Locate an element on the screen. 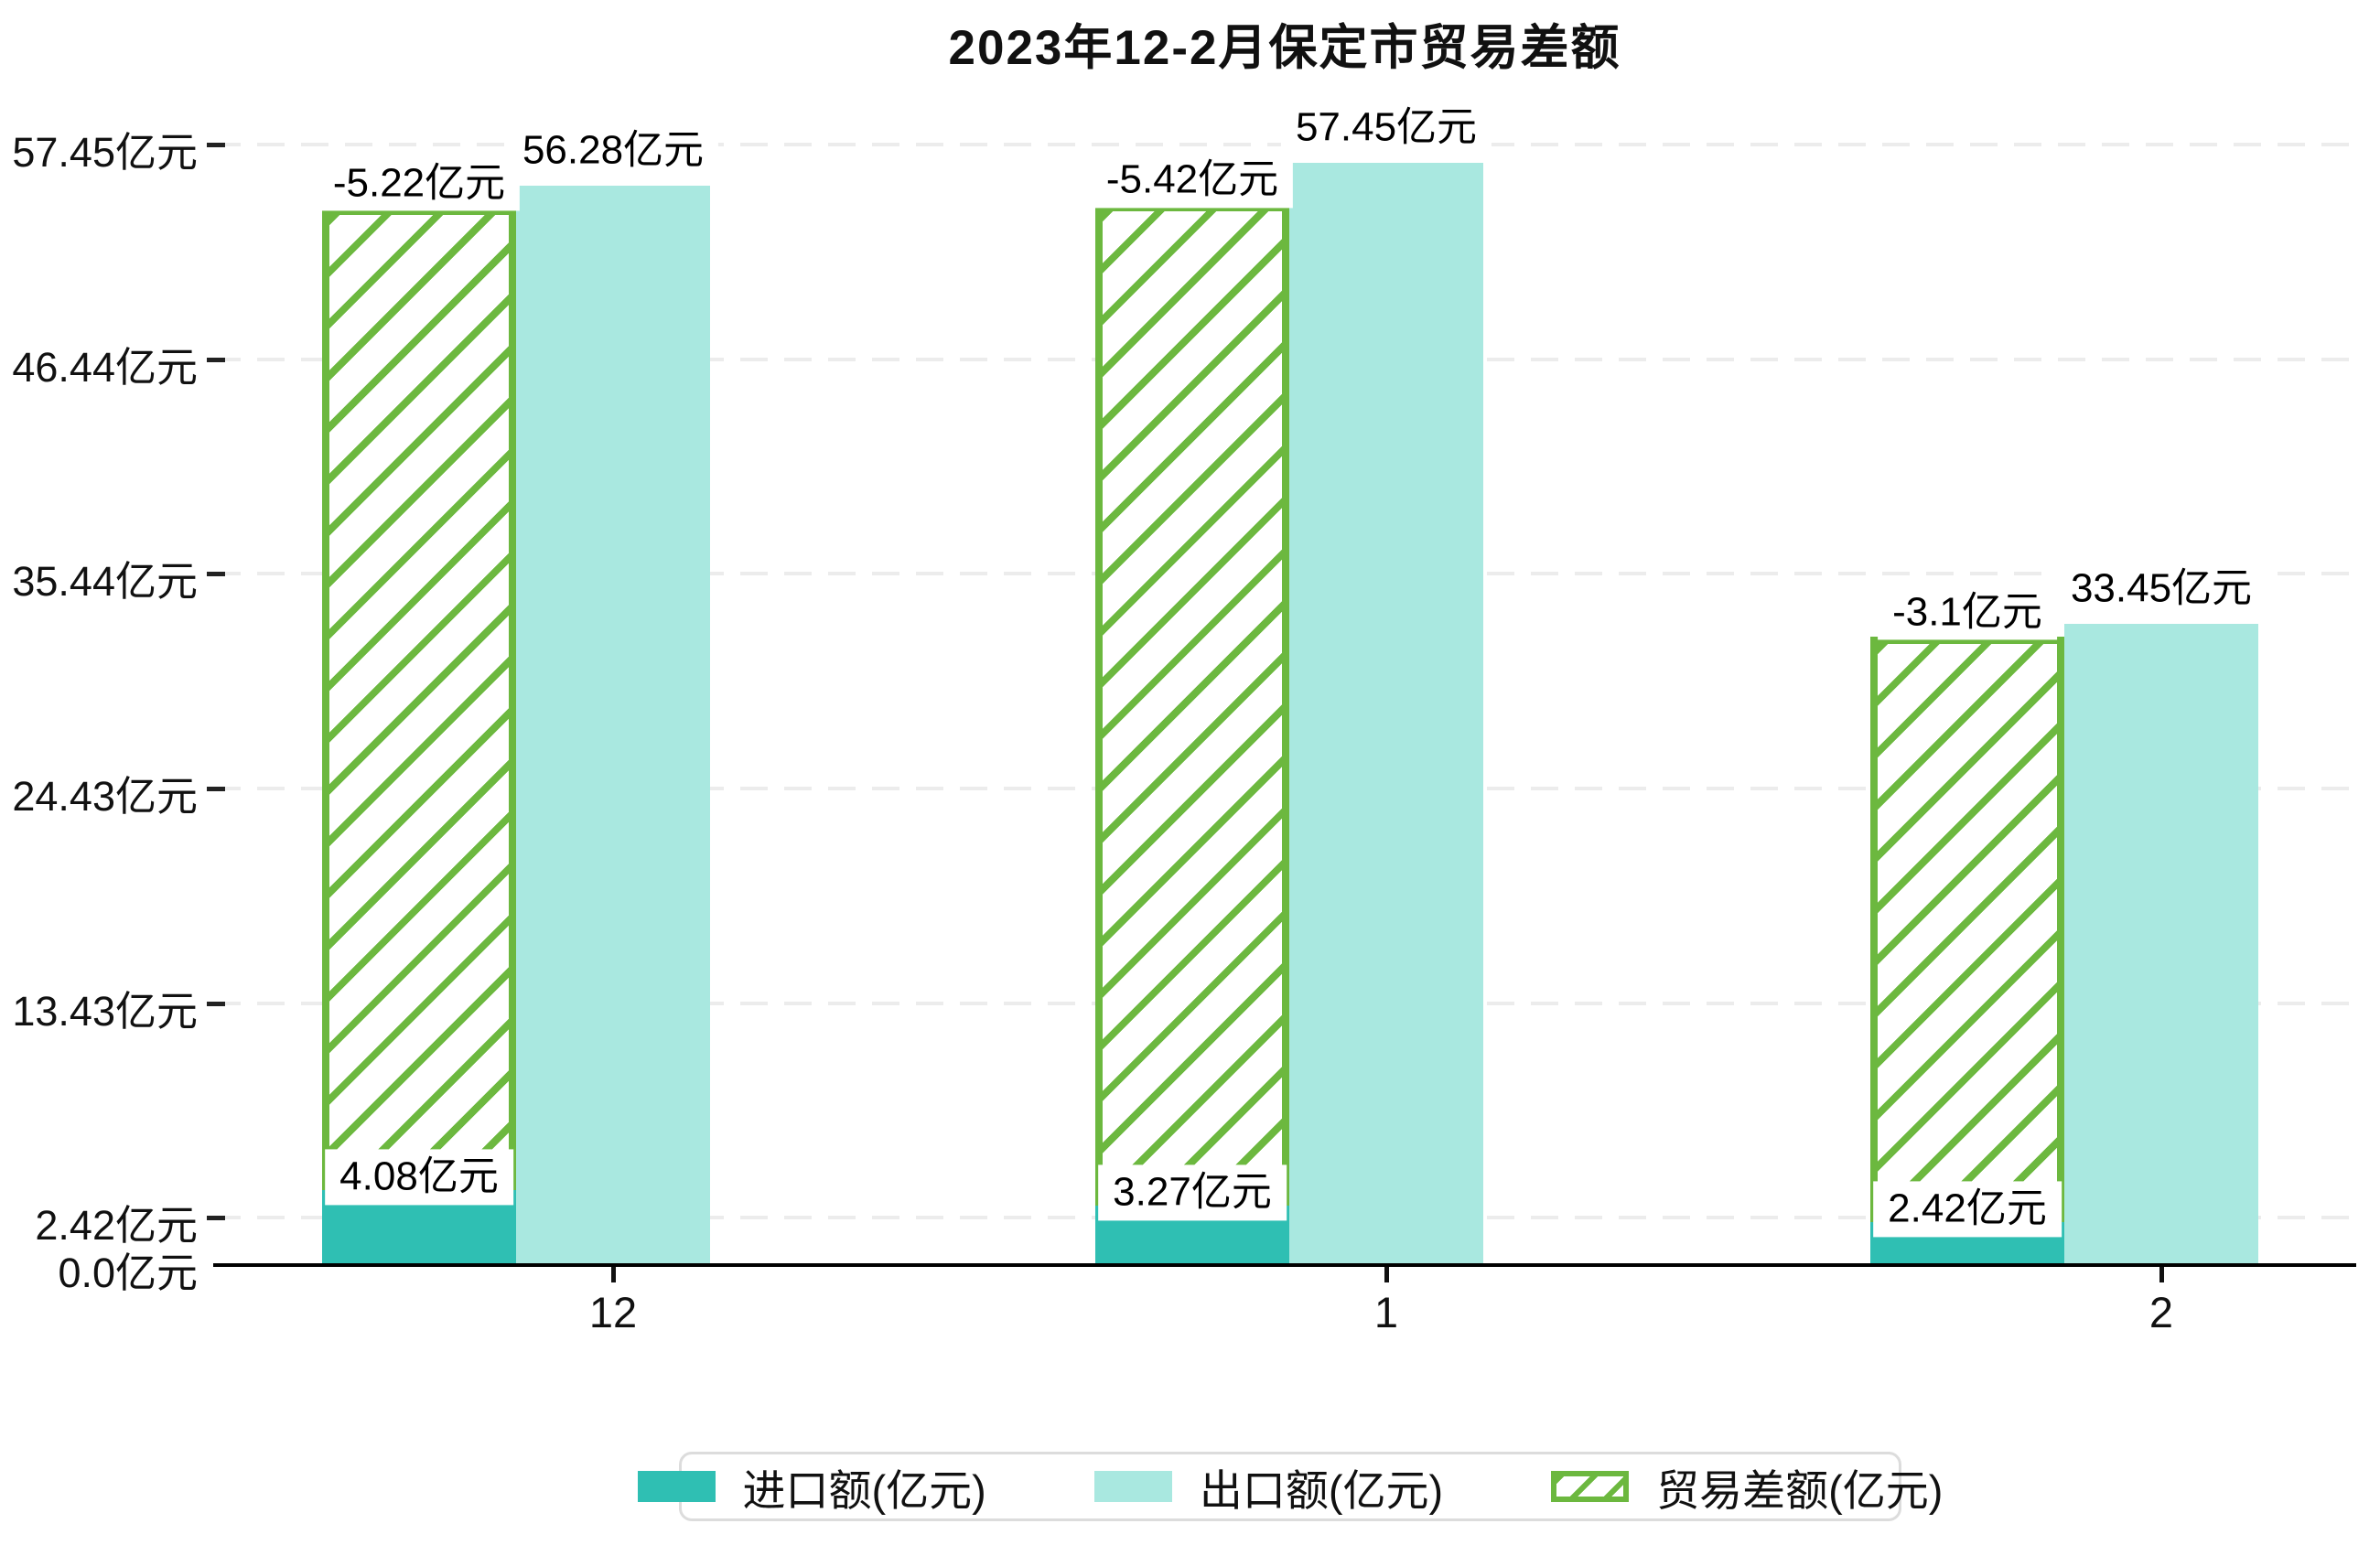  import-value-label: 2.42亿元 is located at coordinates (1967, 1209).